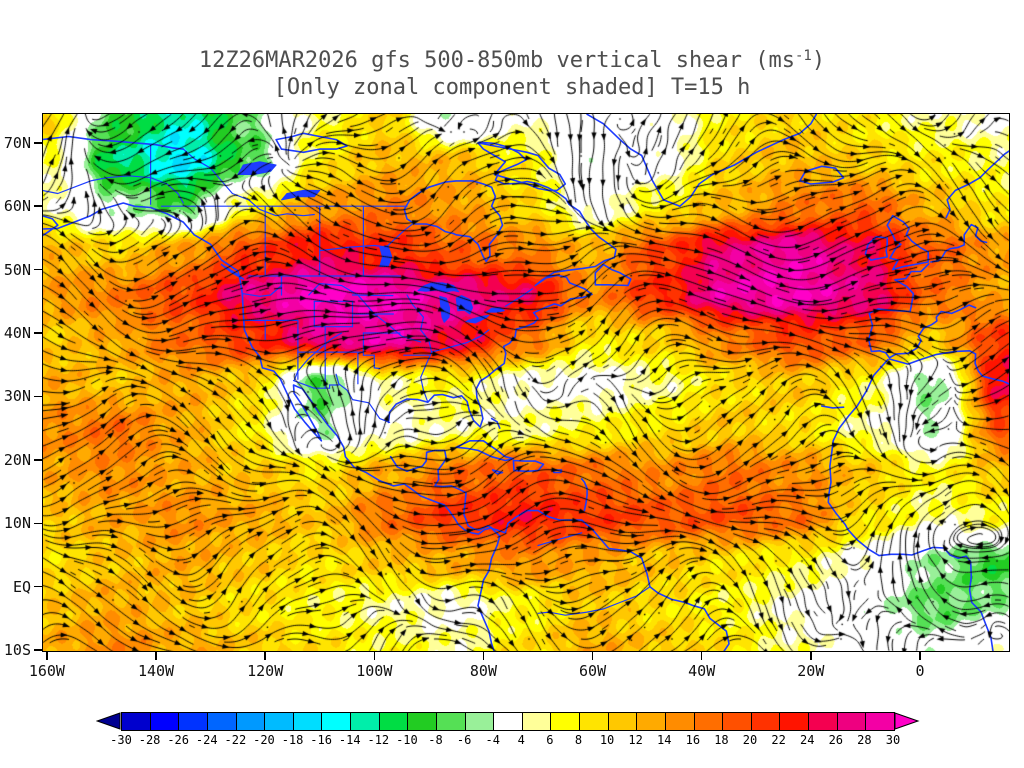 The width and height of the screenshot is (1024, 768). I want to click on colorbar-label: 30, so click(893, 740).